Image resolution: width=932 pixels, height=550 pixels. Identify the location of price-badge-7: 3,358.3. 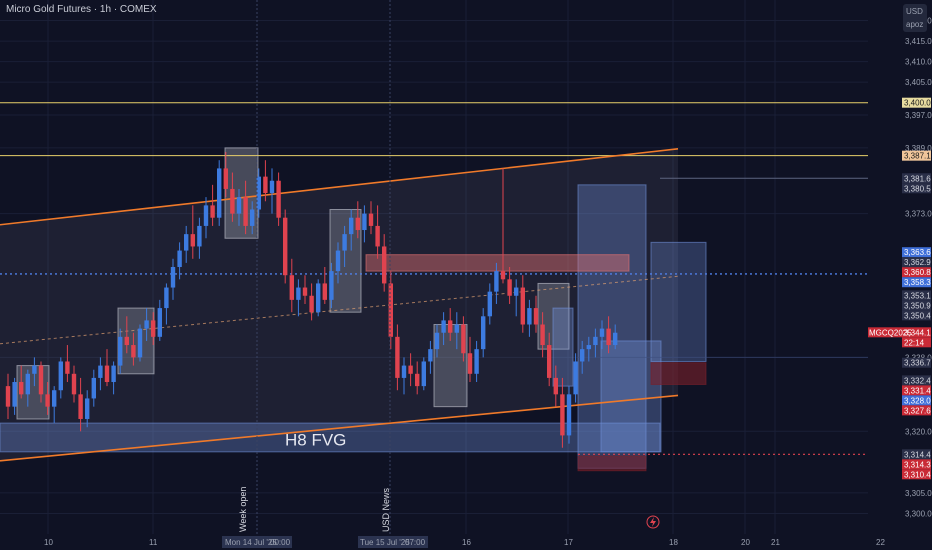
(917, 282).